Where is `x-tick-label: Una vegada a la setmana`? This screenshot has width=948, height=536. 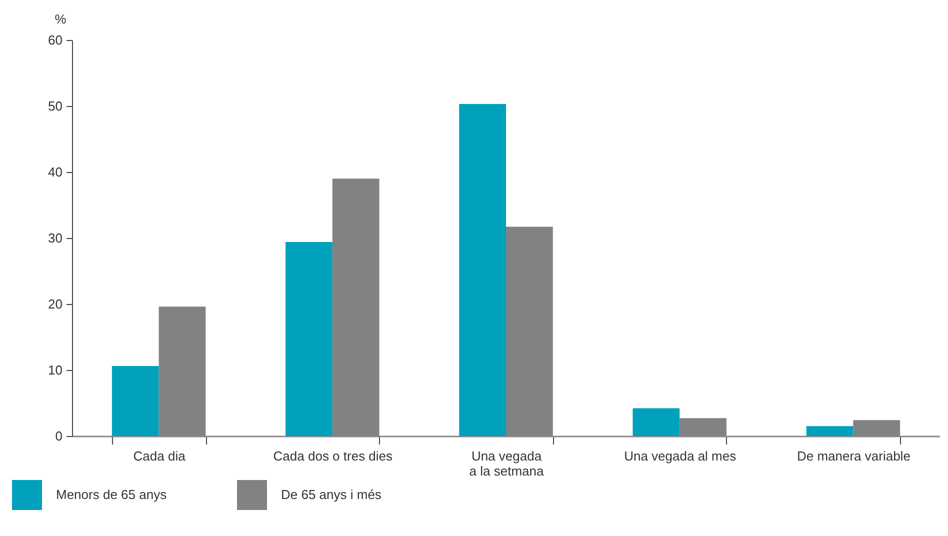
x-tick-label: Una vegada a la setmana is located at coordinates (506, 463).